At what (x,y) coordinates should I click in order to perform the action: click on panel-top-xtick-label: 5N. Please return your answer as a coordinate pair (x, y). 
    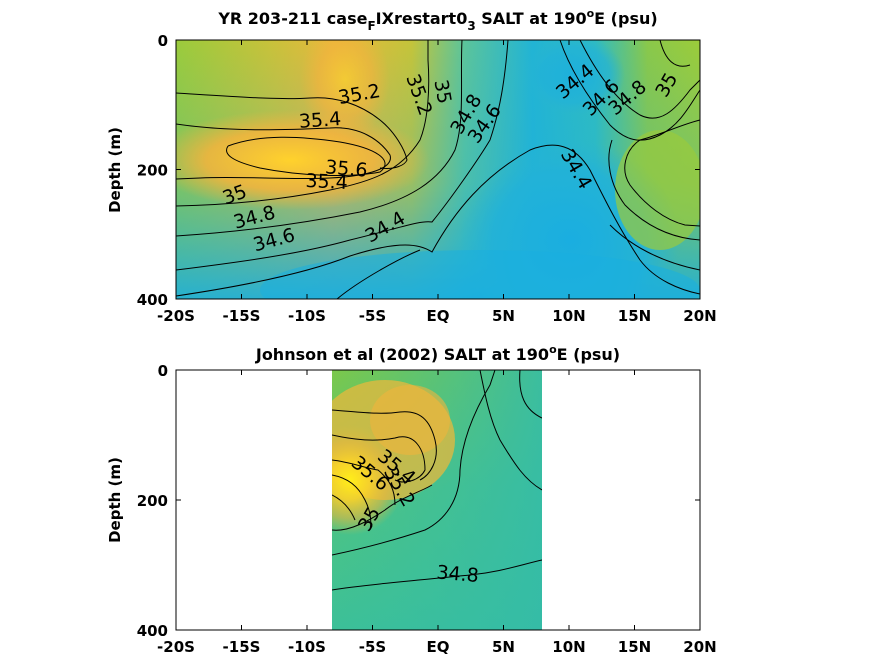
    Looking at the image, I should click on (503, 316).